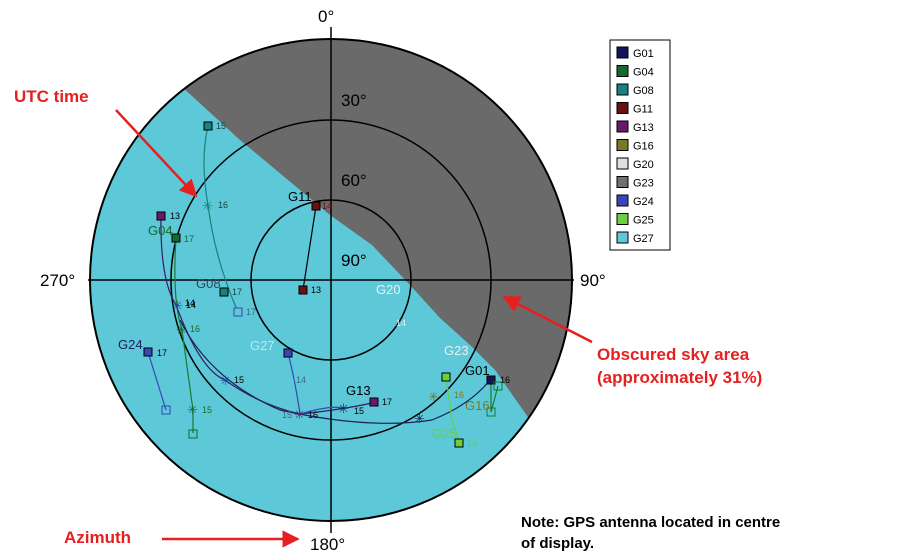  What do you see at coordinates (189, 239) in the screenshot?
I see `hour-g04-17: 17` at bounding box center [189, 239].